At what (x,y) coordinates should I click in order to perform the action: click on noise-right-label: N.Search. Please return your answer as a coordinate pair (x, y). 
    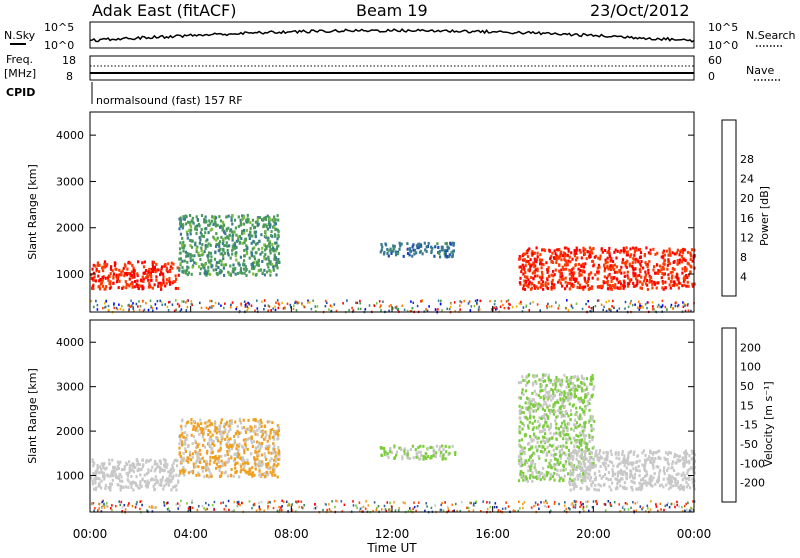
    Looking at the image, I should click on (771, 35).